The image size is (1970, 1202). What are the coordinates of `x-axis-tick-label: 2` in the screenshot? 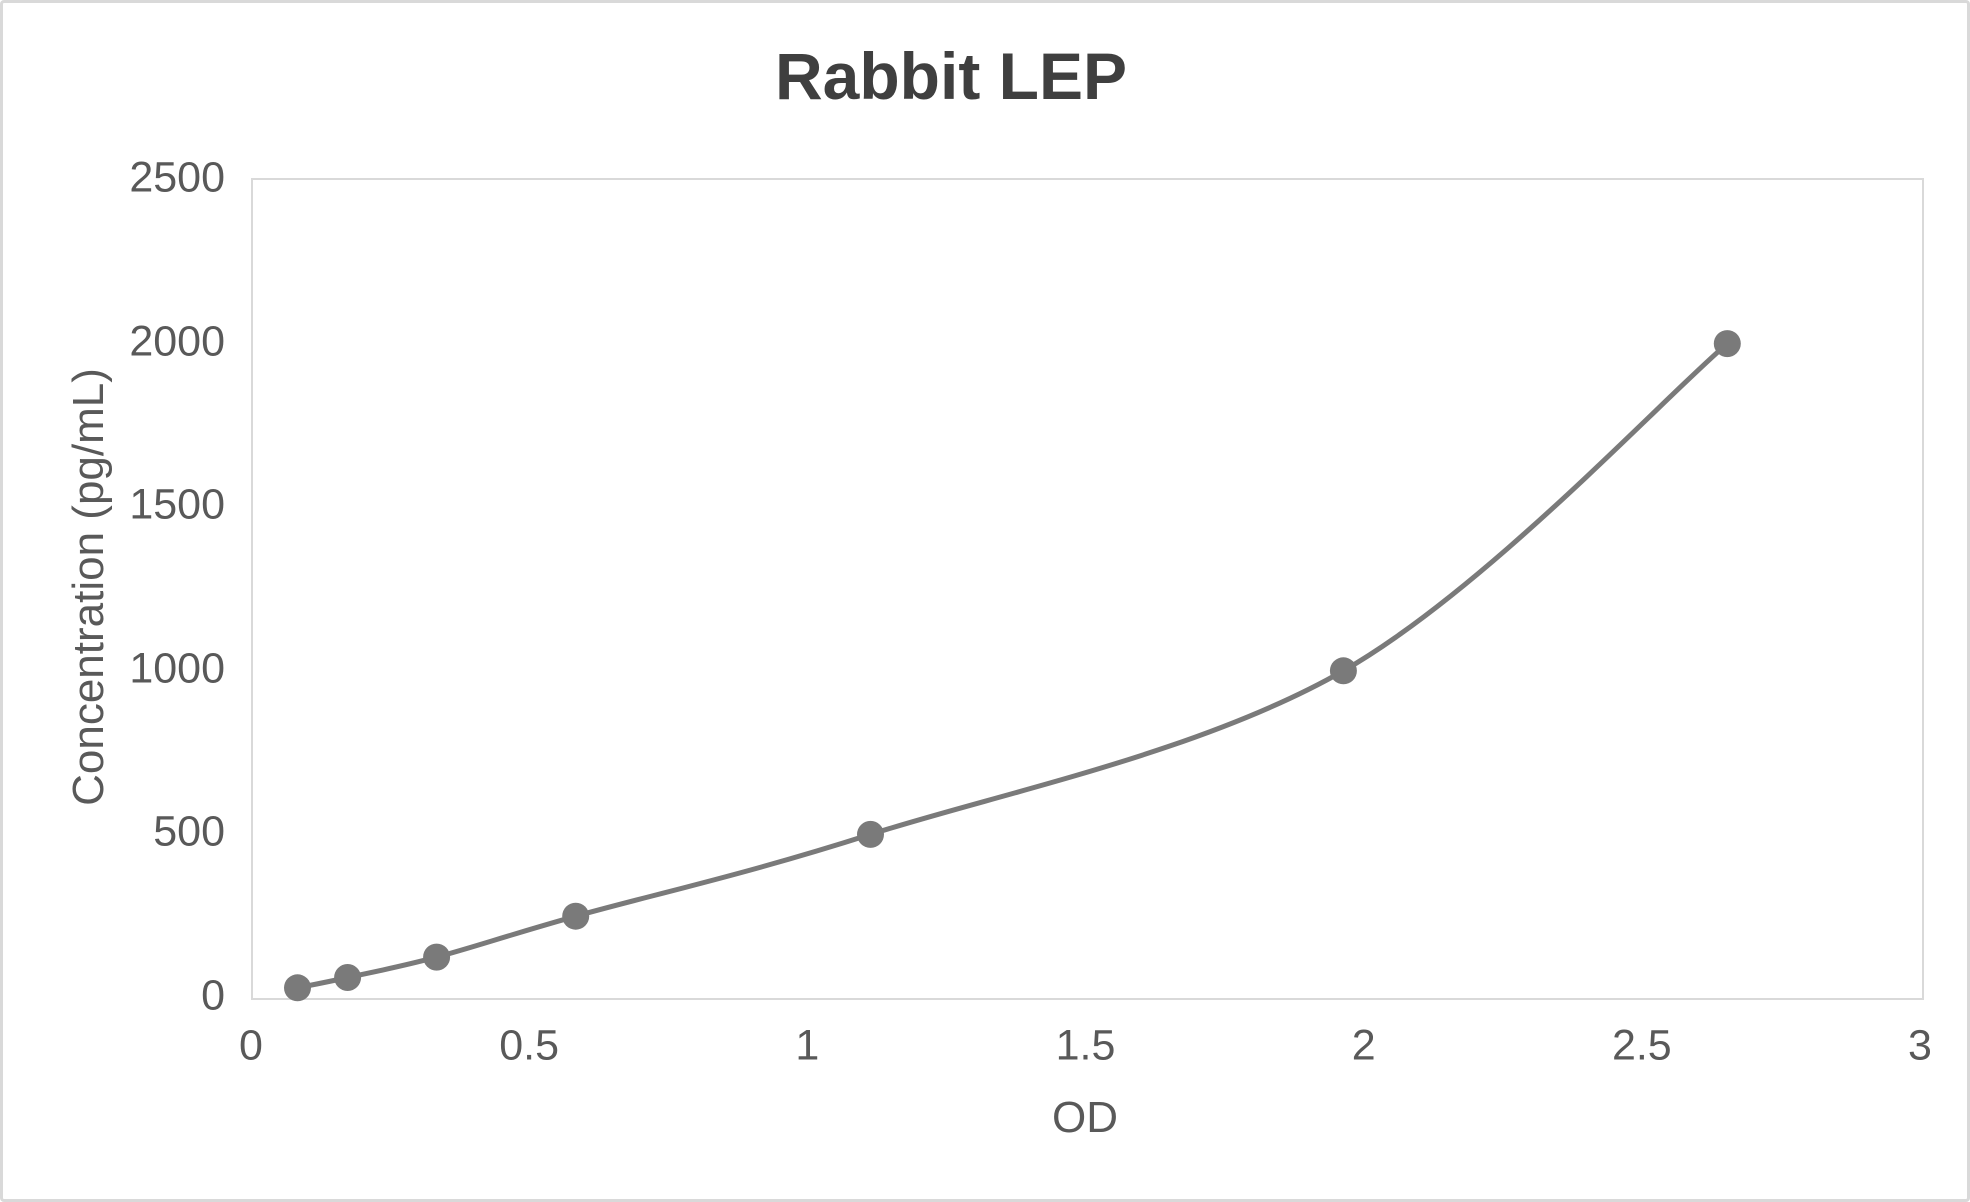 It's located at (1363, 1045).